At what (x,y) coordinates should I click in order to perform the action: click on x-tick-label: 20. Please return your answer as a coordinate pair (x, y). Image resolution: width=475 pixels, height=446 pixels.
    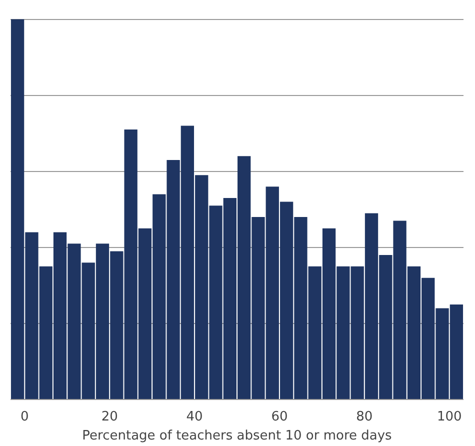
    Looking at the image, I should click on (109, 417).